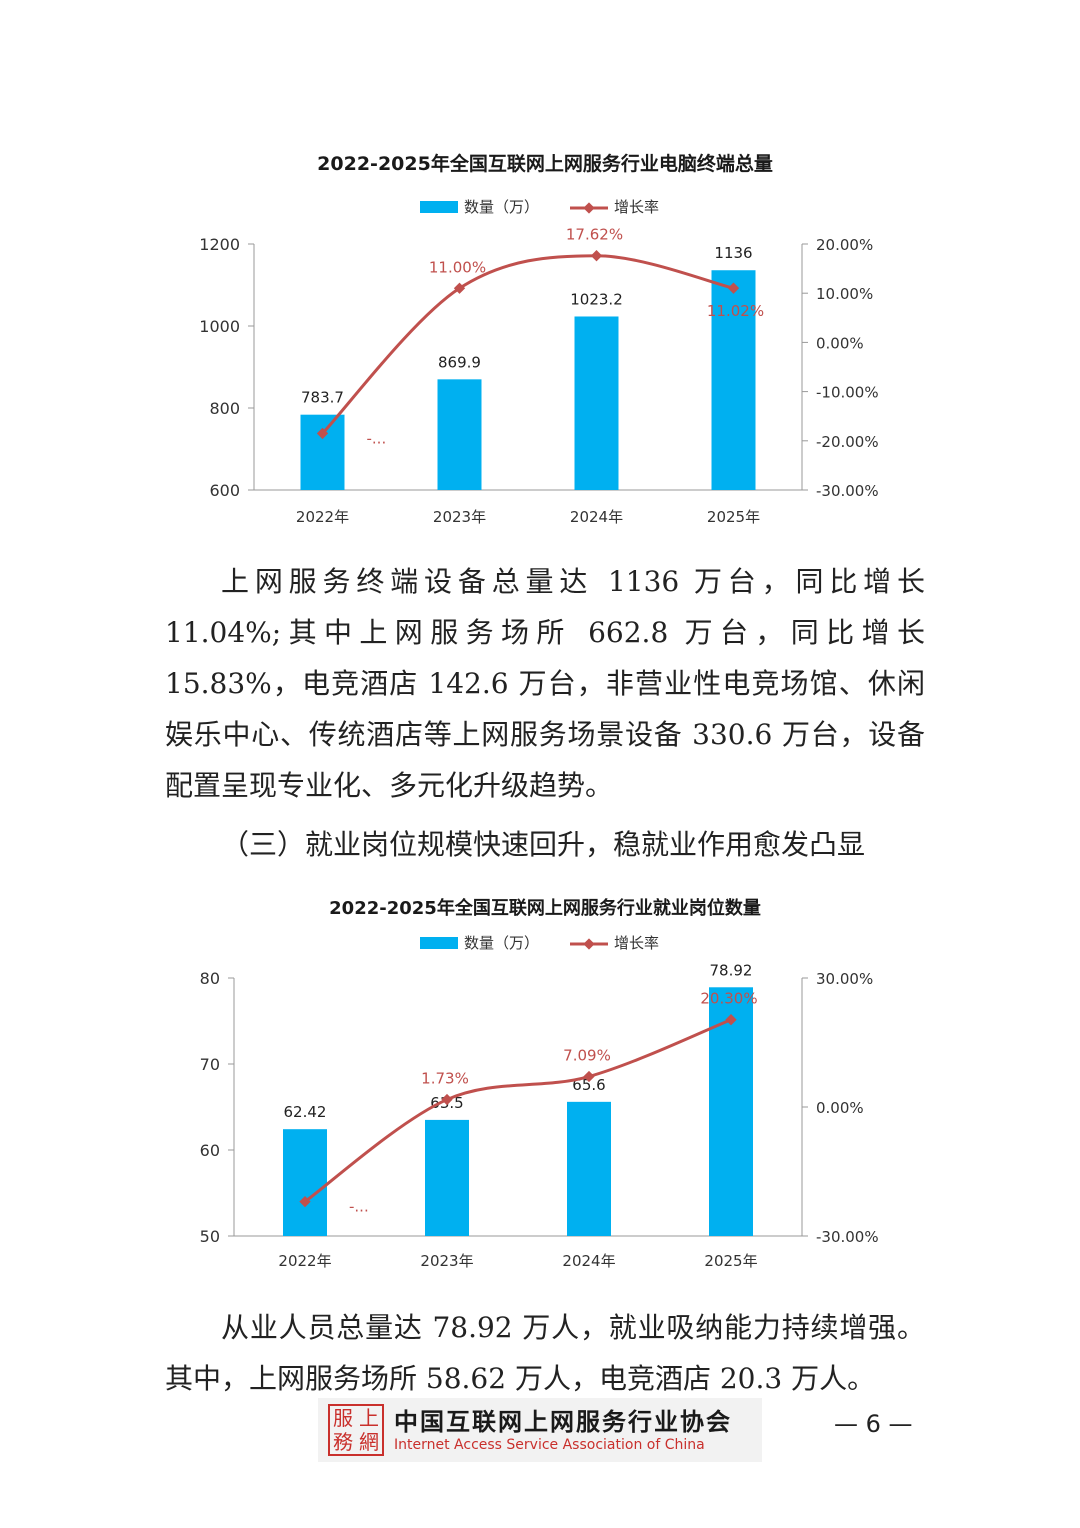  I want to click on bar-value-label: 62.42, so click(305, 1112).